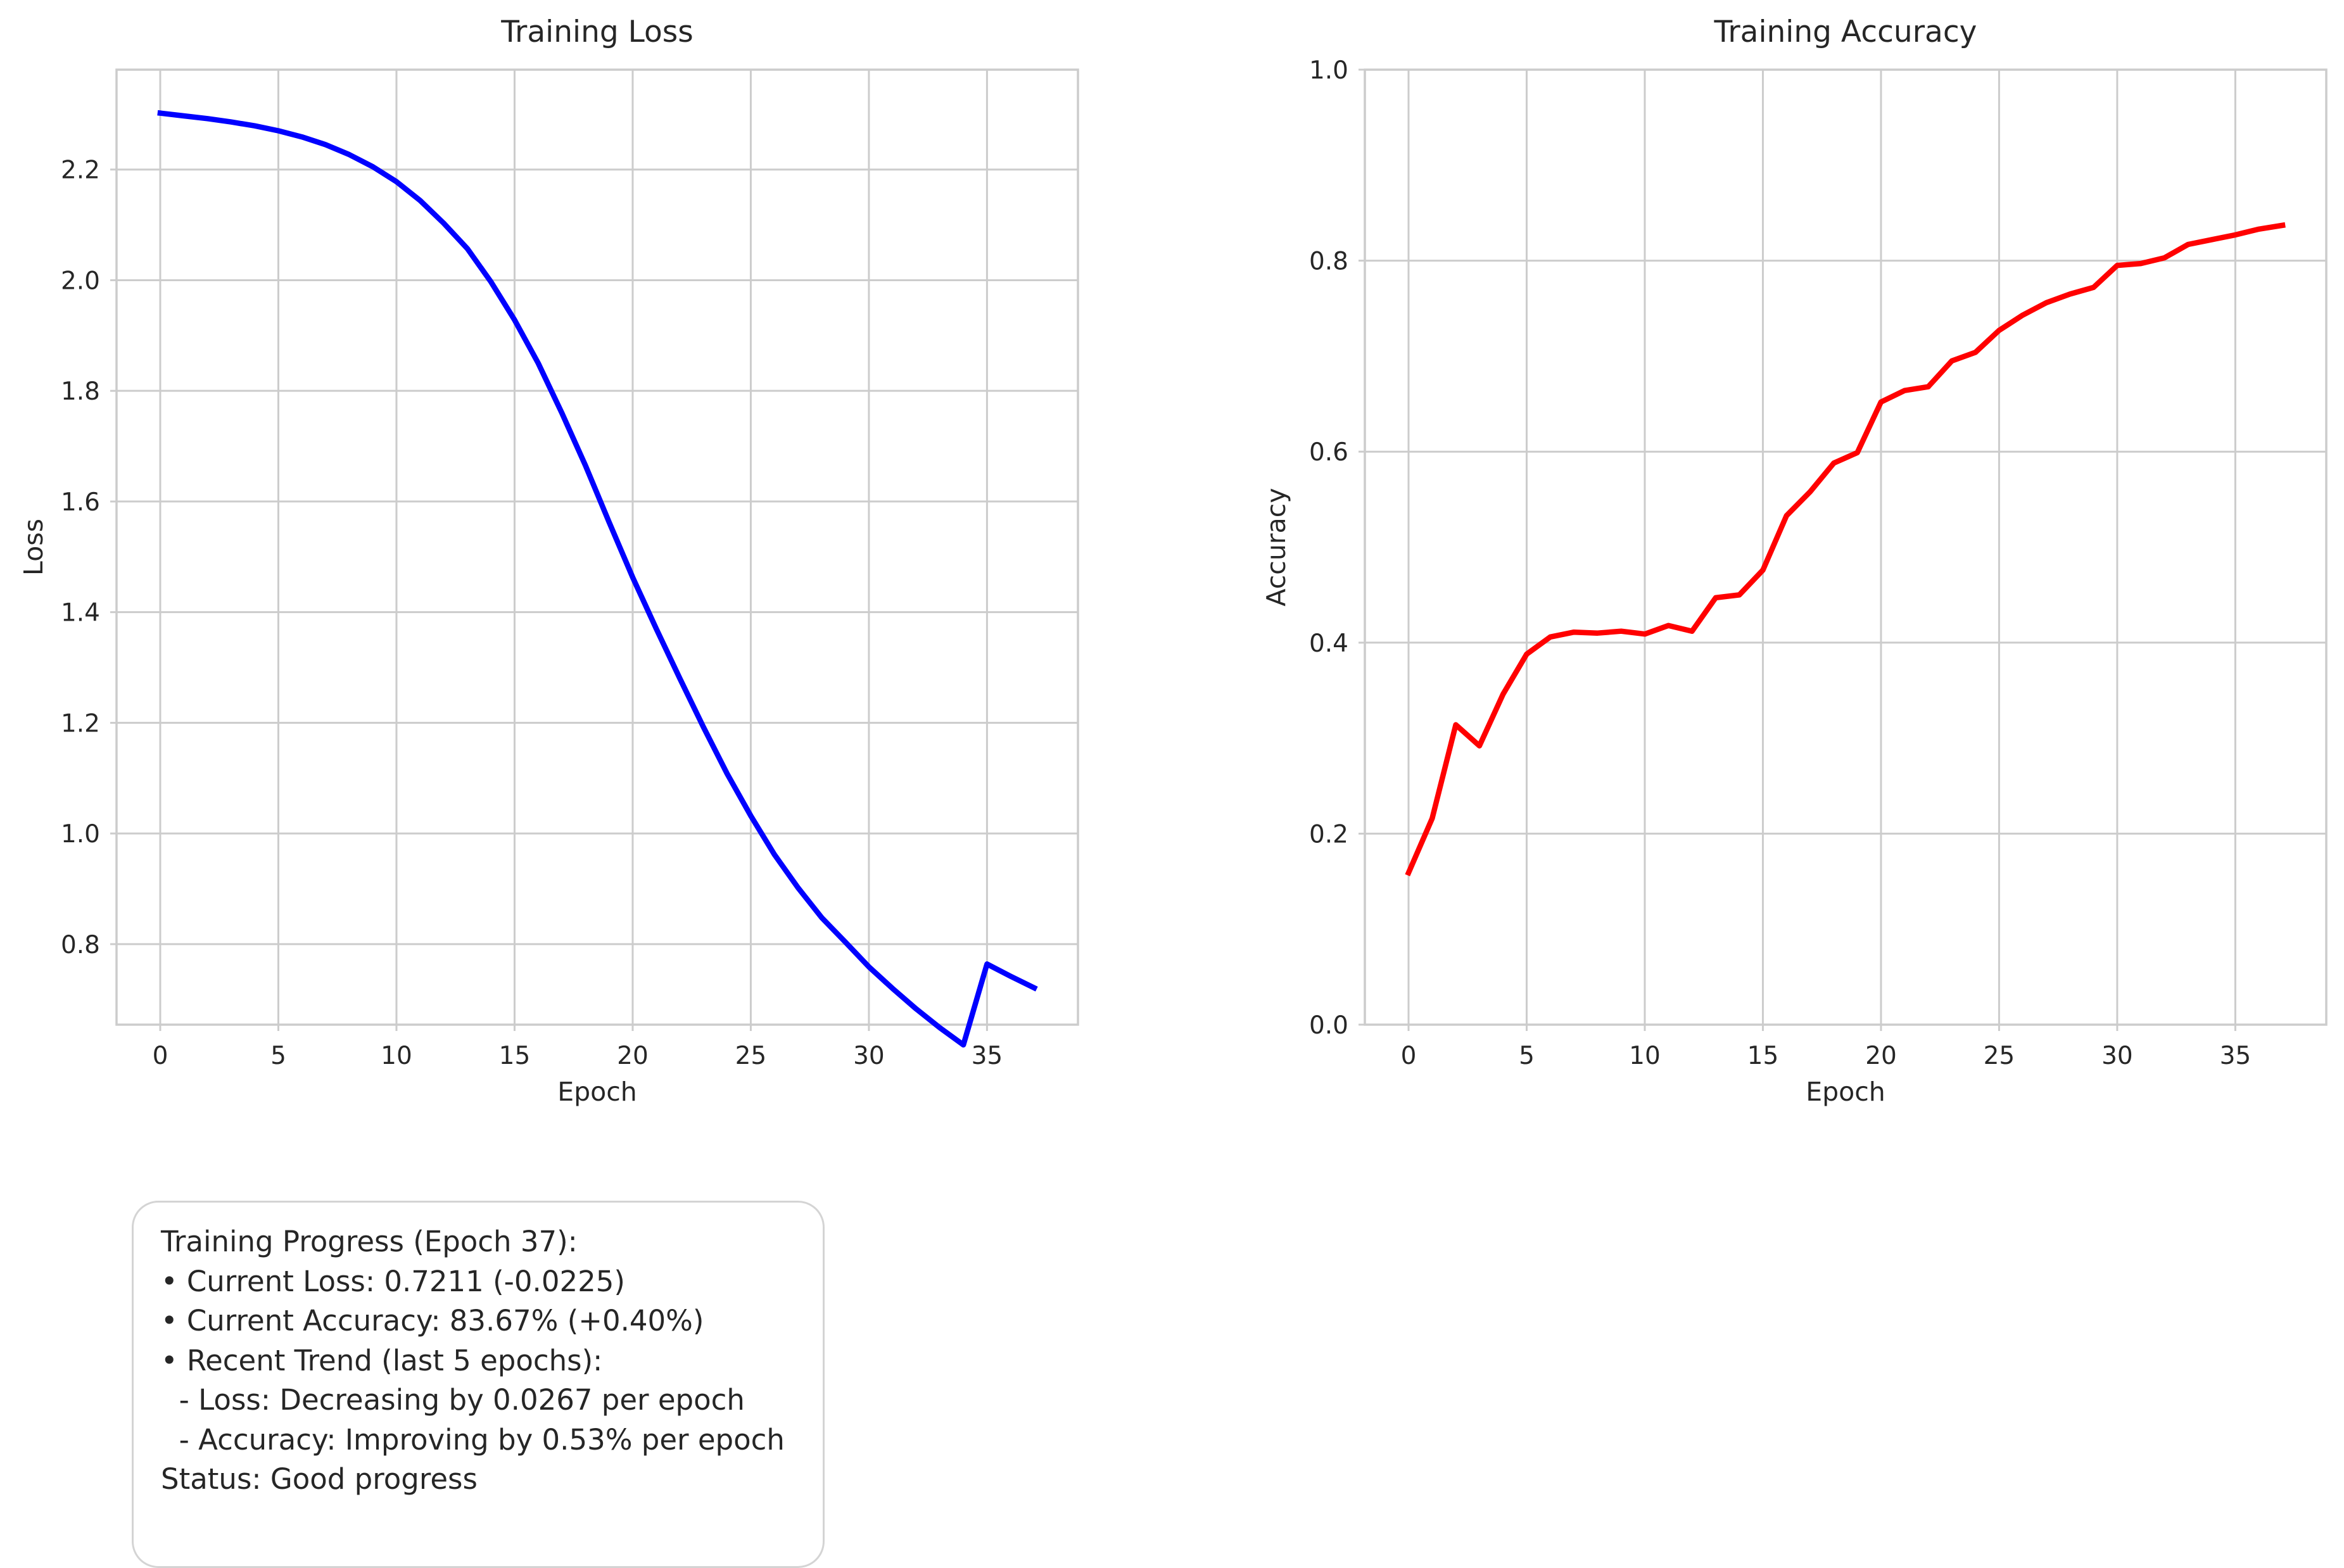 Image resolution: width=2344 pixels, height=1568 pixels. I want to click on summary-line-trend-accuracy: - Accuracy: Improving by 0.53% per epoch, so click(473, 1439).